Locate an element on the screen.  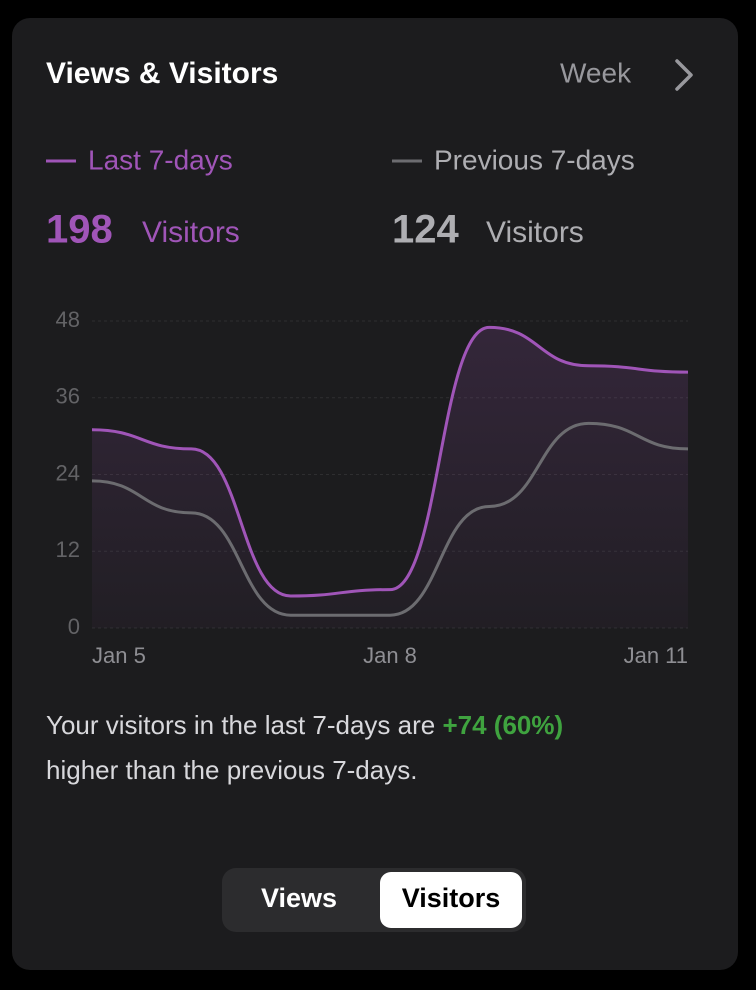
segment: Visitors is located at coordinates (451, 898).